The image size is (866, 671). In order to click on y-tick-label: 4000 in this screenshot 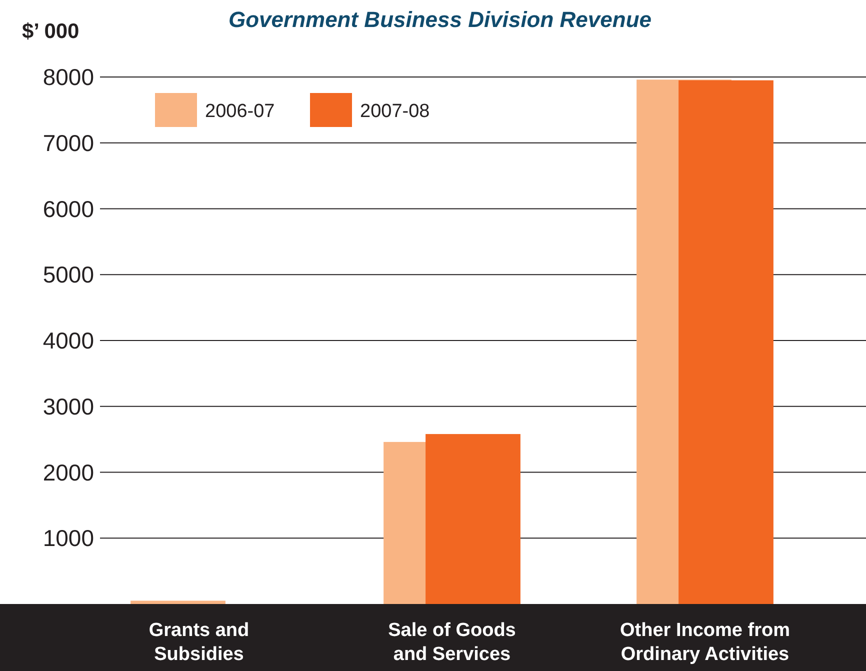, I will do `click(68, 341)`.